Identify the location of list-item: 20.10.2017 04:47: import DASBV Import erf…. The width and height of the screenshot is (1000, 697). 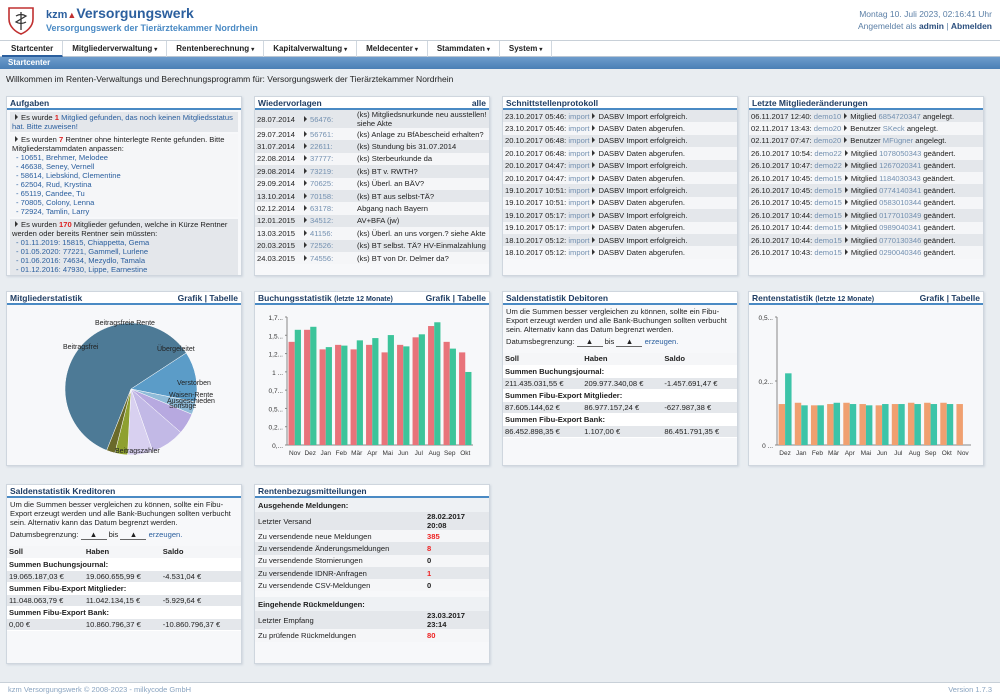
(620, 165).